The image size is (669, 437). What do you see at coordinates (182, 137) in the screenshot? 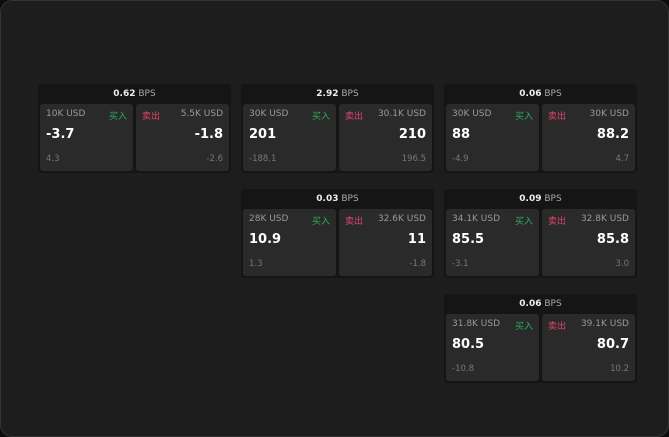
I see `sell-cell: 卖出 5.5K USD -1.8 -2.6` at bounding box center [182, 137].